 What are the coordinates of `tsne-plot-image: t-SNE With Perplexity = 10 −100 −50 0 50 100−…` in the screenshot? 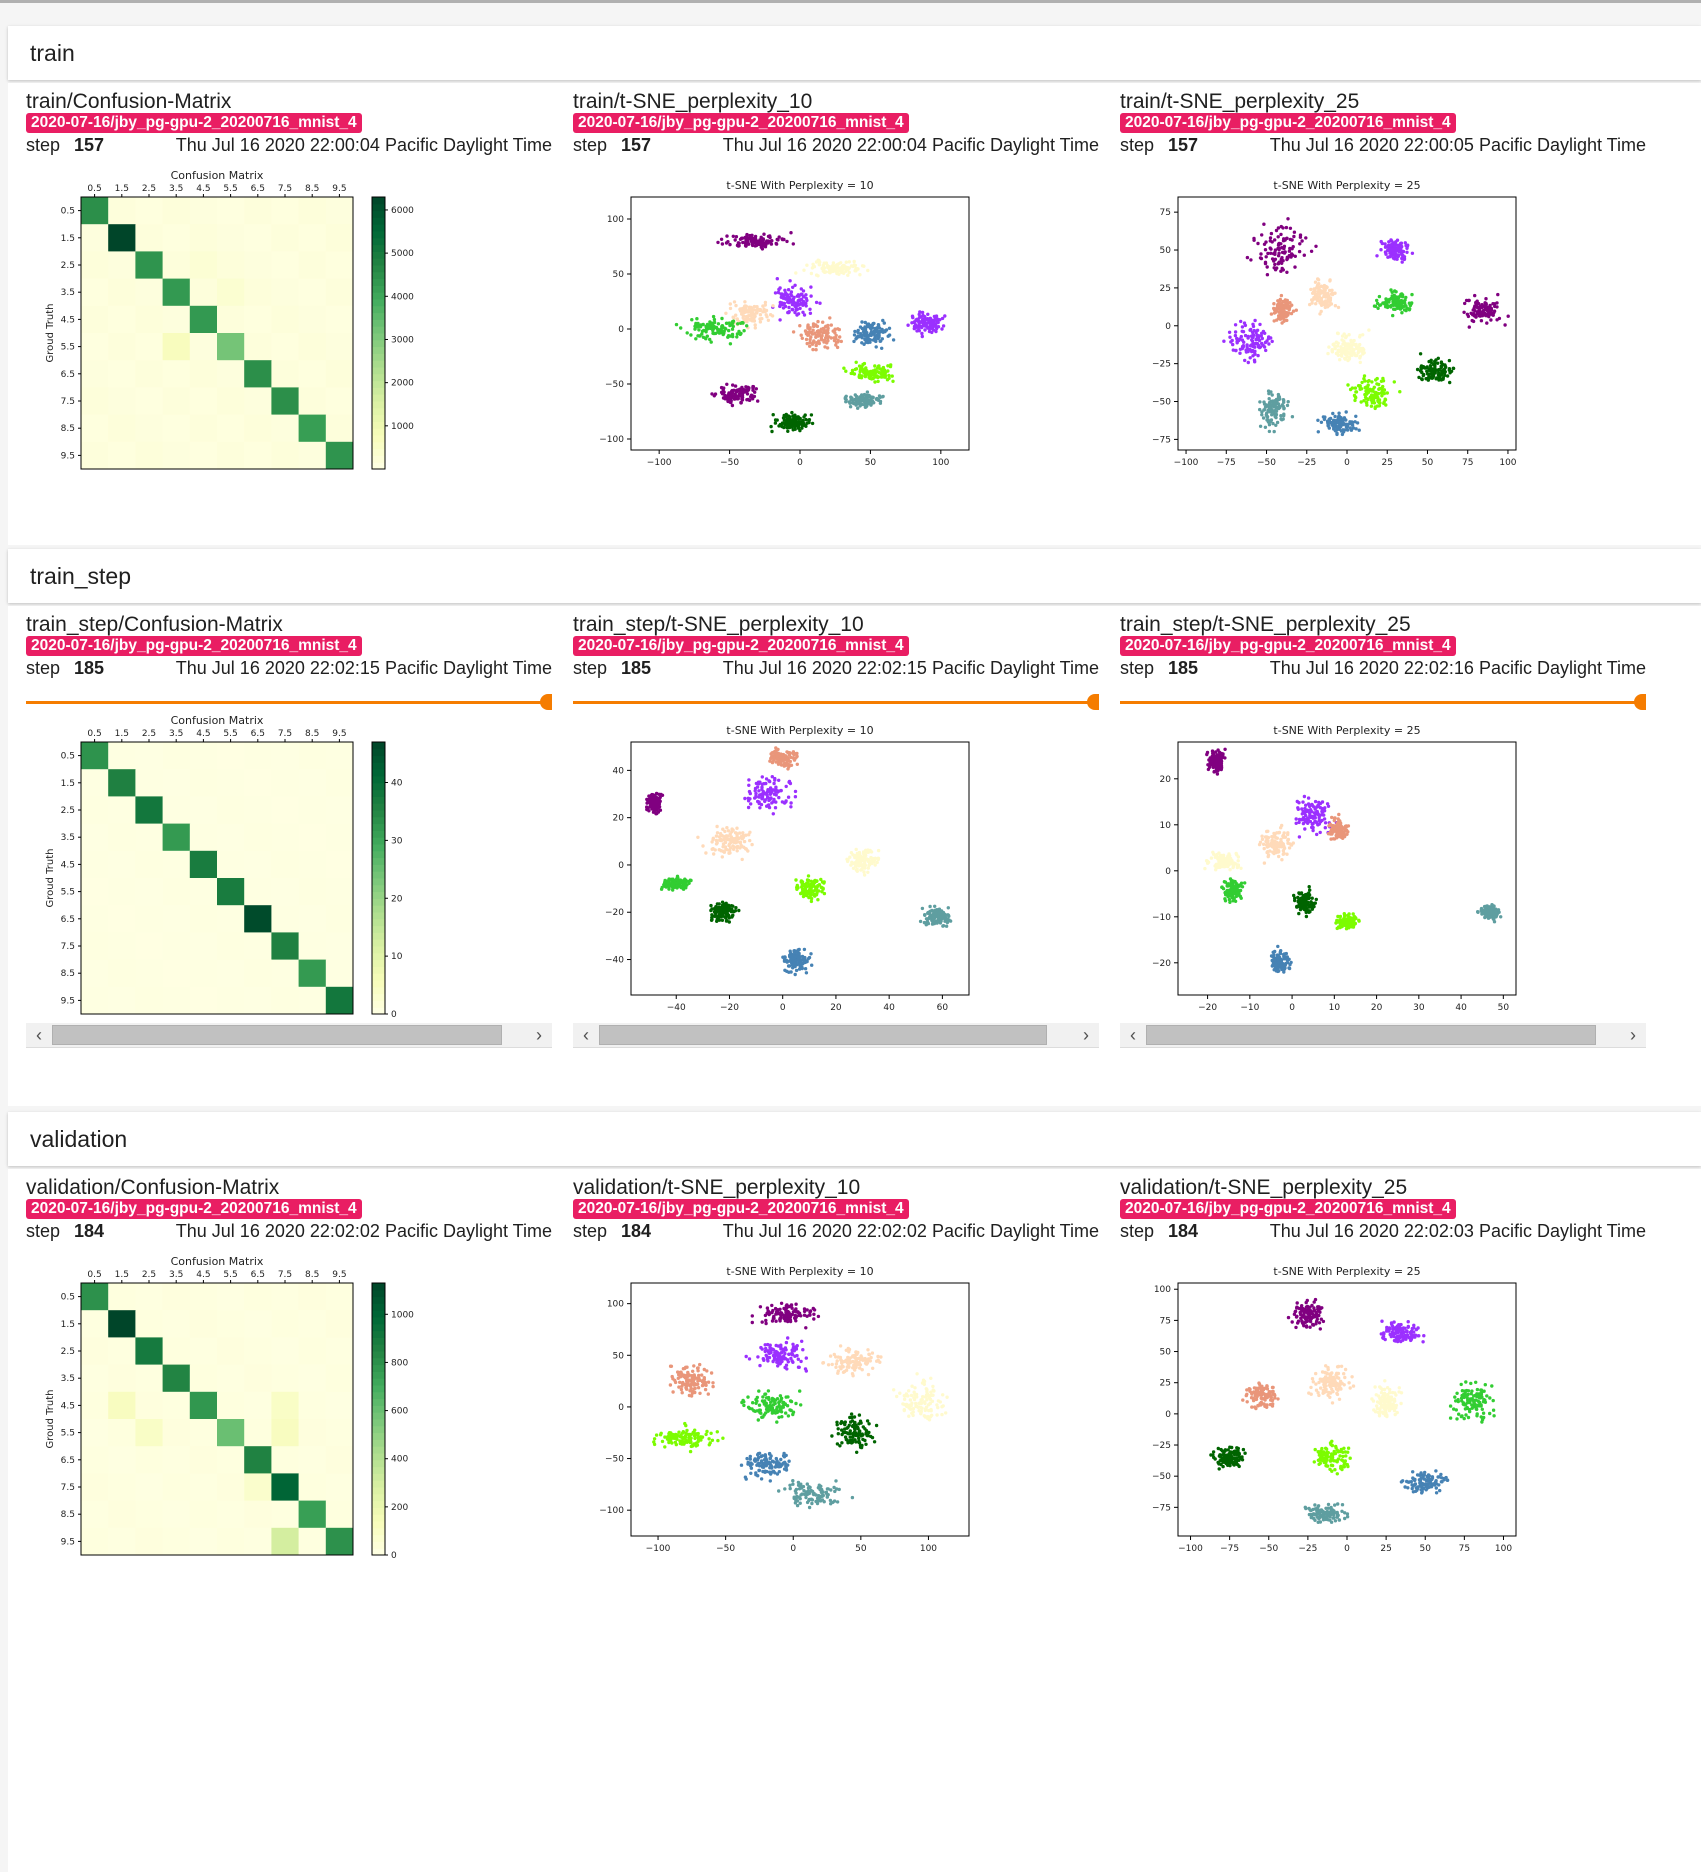 It's located at (836, 320).